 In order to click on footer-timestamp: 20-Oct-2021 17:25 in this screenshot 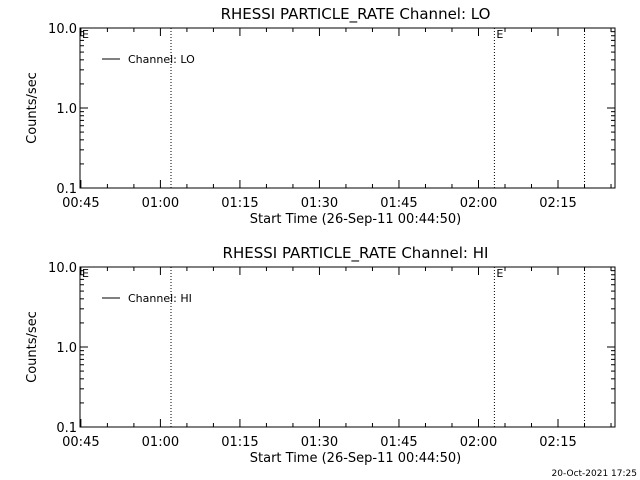, I will do `click(594, 474)`.